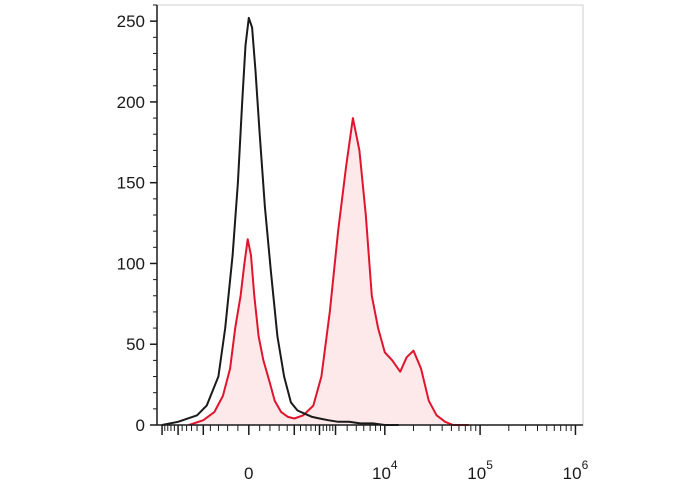 The height and width of the screenshot is (490, 688). Describe the element at coordinates (576, 470) in the screenshot. I see `x-tick-label: 10⁶` at that location.